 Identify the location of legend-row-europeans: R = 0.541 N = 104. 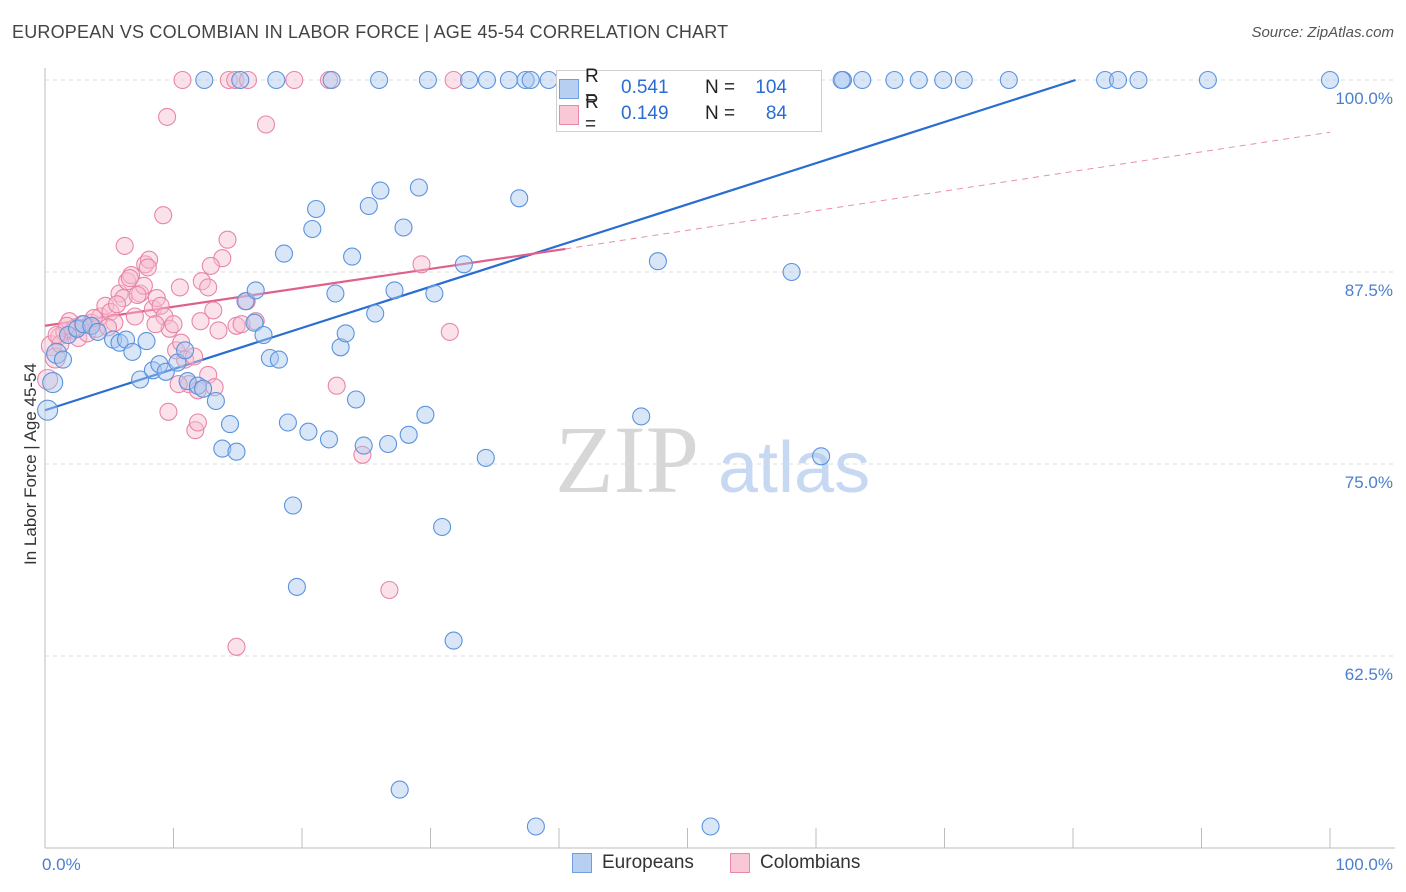
(673, 87).